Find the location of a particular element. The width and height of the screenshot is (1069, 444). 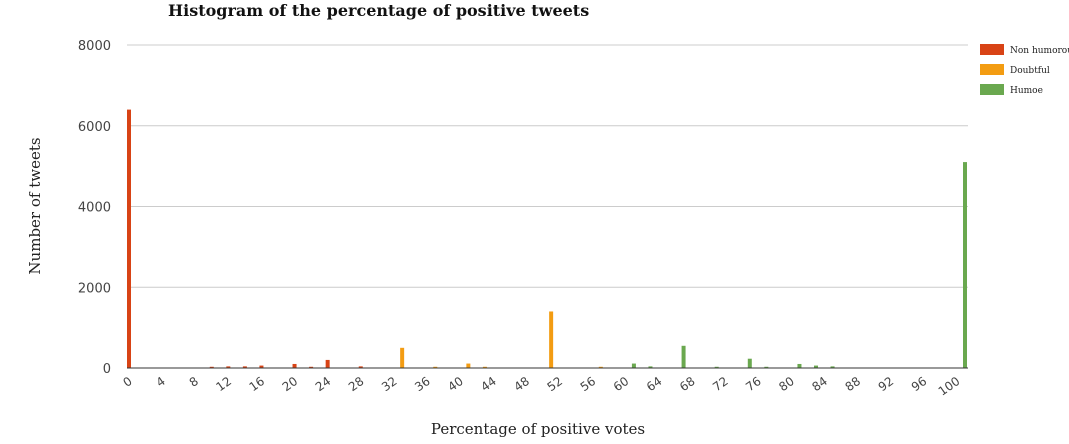

x-tick-label: 32 is located at coordinates (389, 384).